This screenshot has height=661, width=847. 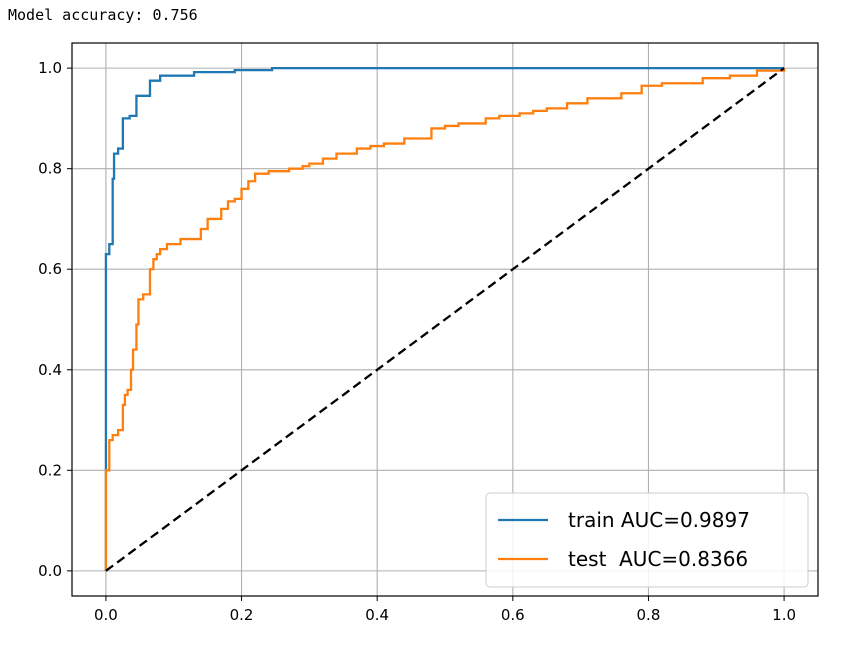 What do you see at coordinates (784, 615) in the screenshot?
I see `x-tick-label: 1.0` at bounding box center [784, 615].